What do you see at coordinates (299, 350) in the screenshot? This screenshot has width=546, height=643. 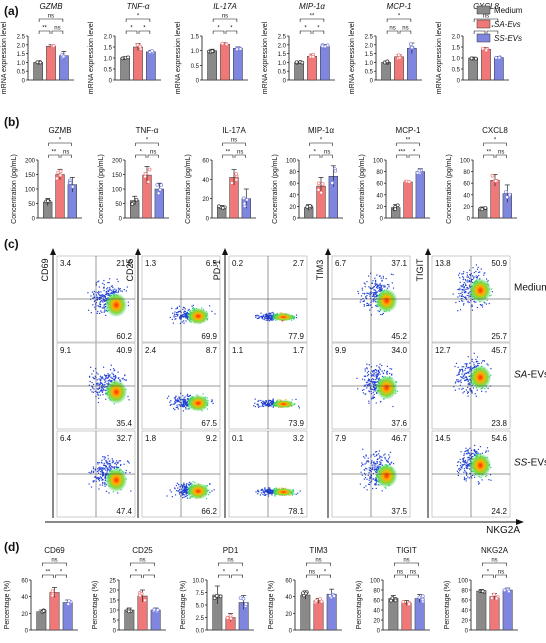 I see `quadrant-upper-right-value: 1.7` at bounding box center [299, 350].